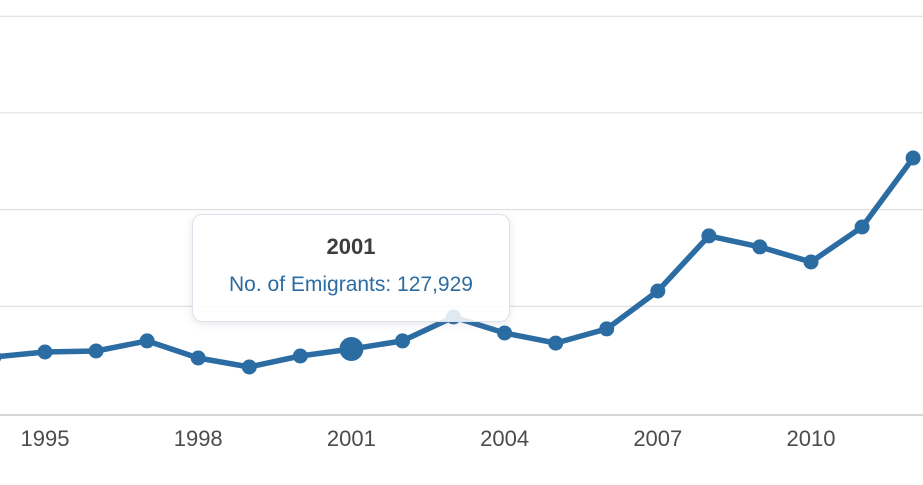  I want to click on data-point-2007, so click(658, 291).